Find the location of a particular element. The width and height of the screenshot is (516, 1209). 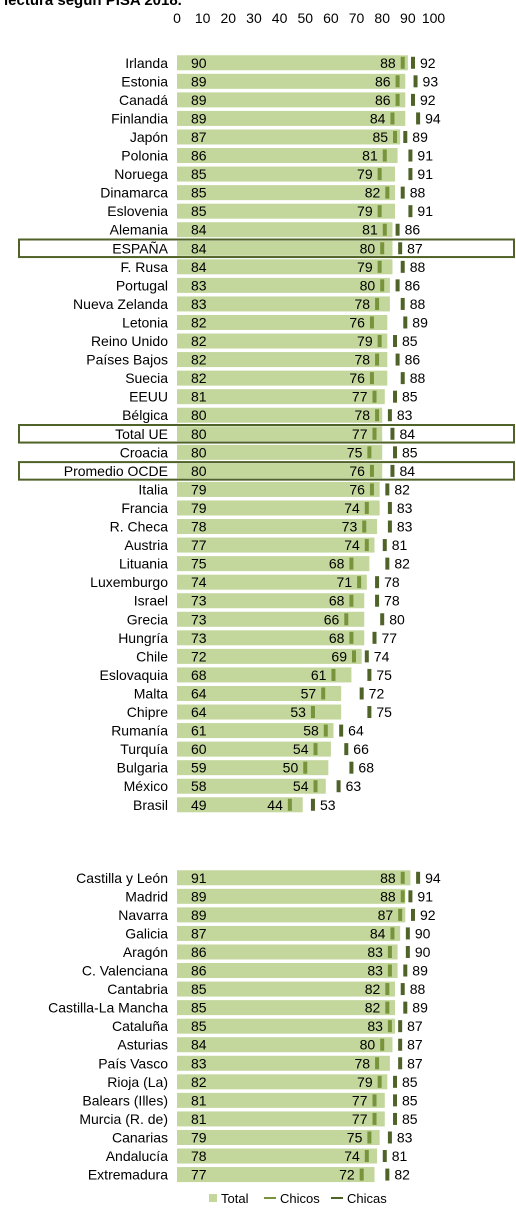

chicas-value-label: 92 is located at coordinates (428, 915).